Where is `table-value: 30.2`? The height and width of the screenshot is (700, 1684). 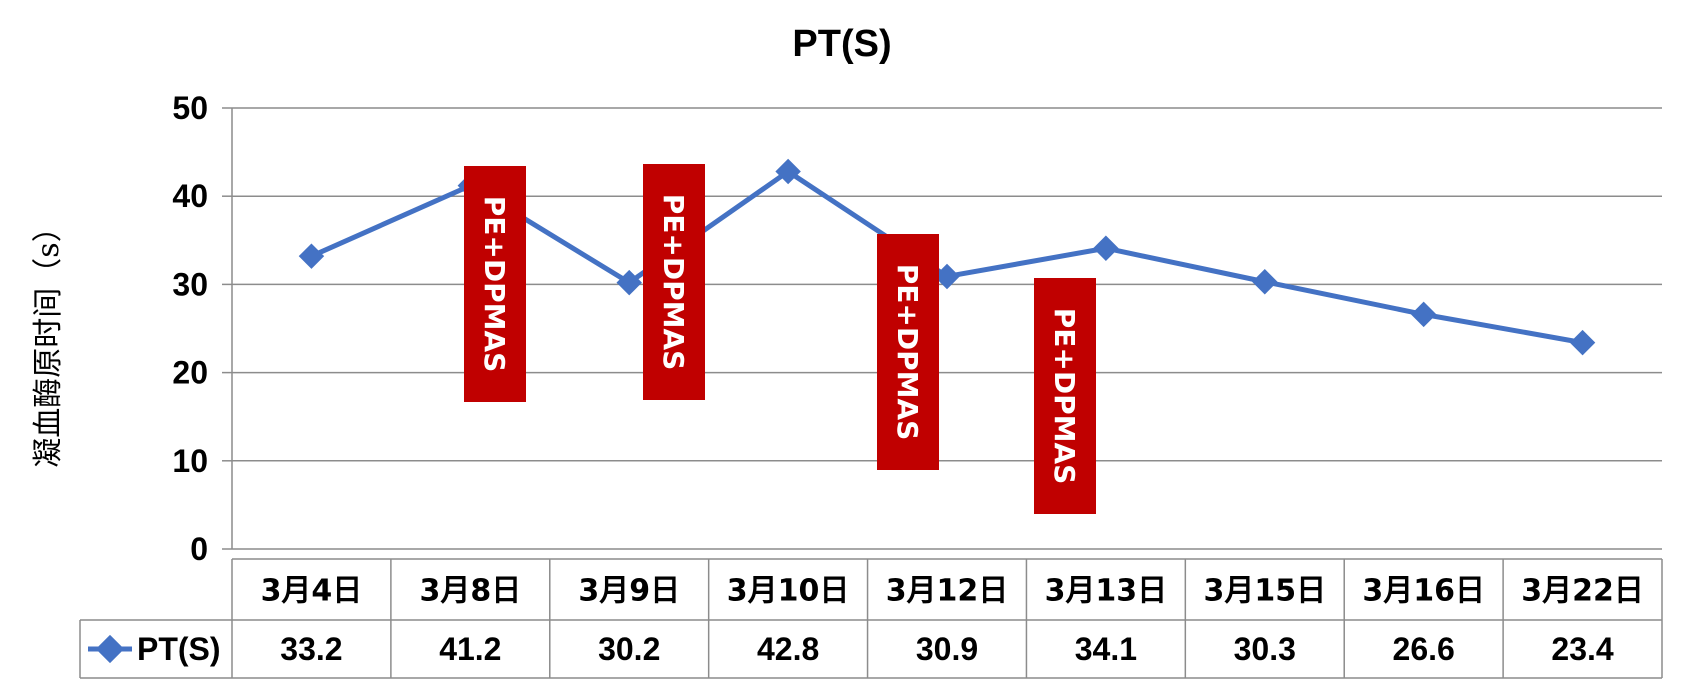
table-value: 30.2 is located at coordinates (629, 649).